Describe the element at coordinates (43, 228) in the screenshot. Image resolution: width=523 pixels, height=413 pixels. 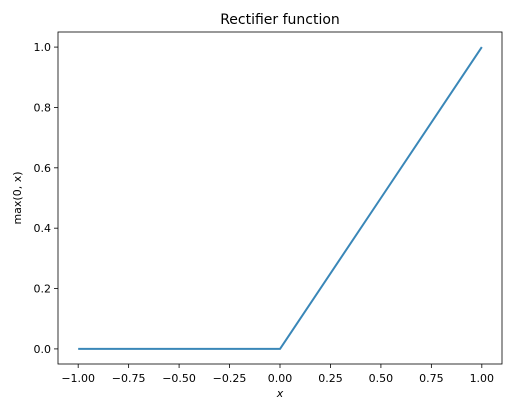
I see `y-tick-label: 0.4` at that location.